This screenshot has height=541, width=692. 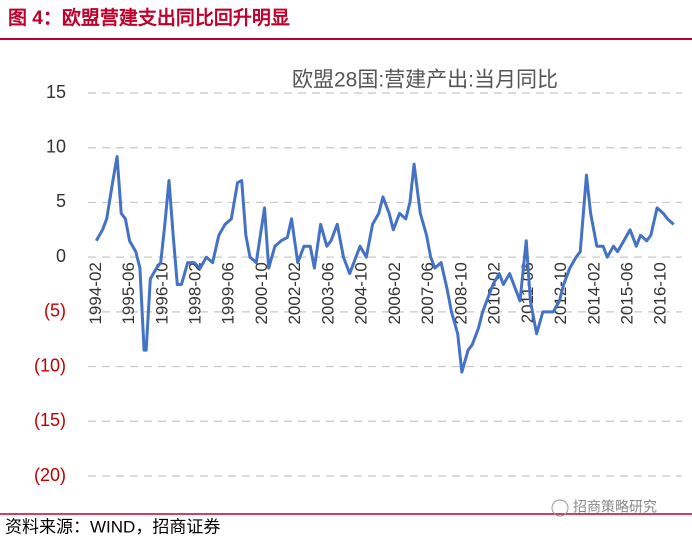 I want to click on y-tick-label: (10), so click(x=50, y=365).